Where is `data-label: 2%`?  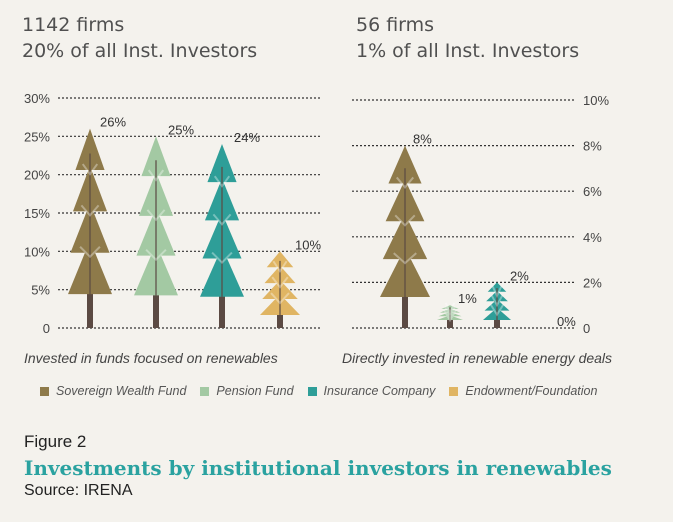 data-label: 2% is located at coordinates (519, 275).